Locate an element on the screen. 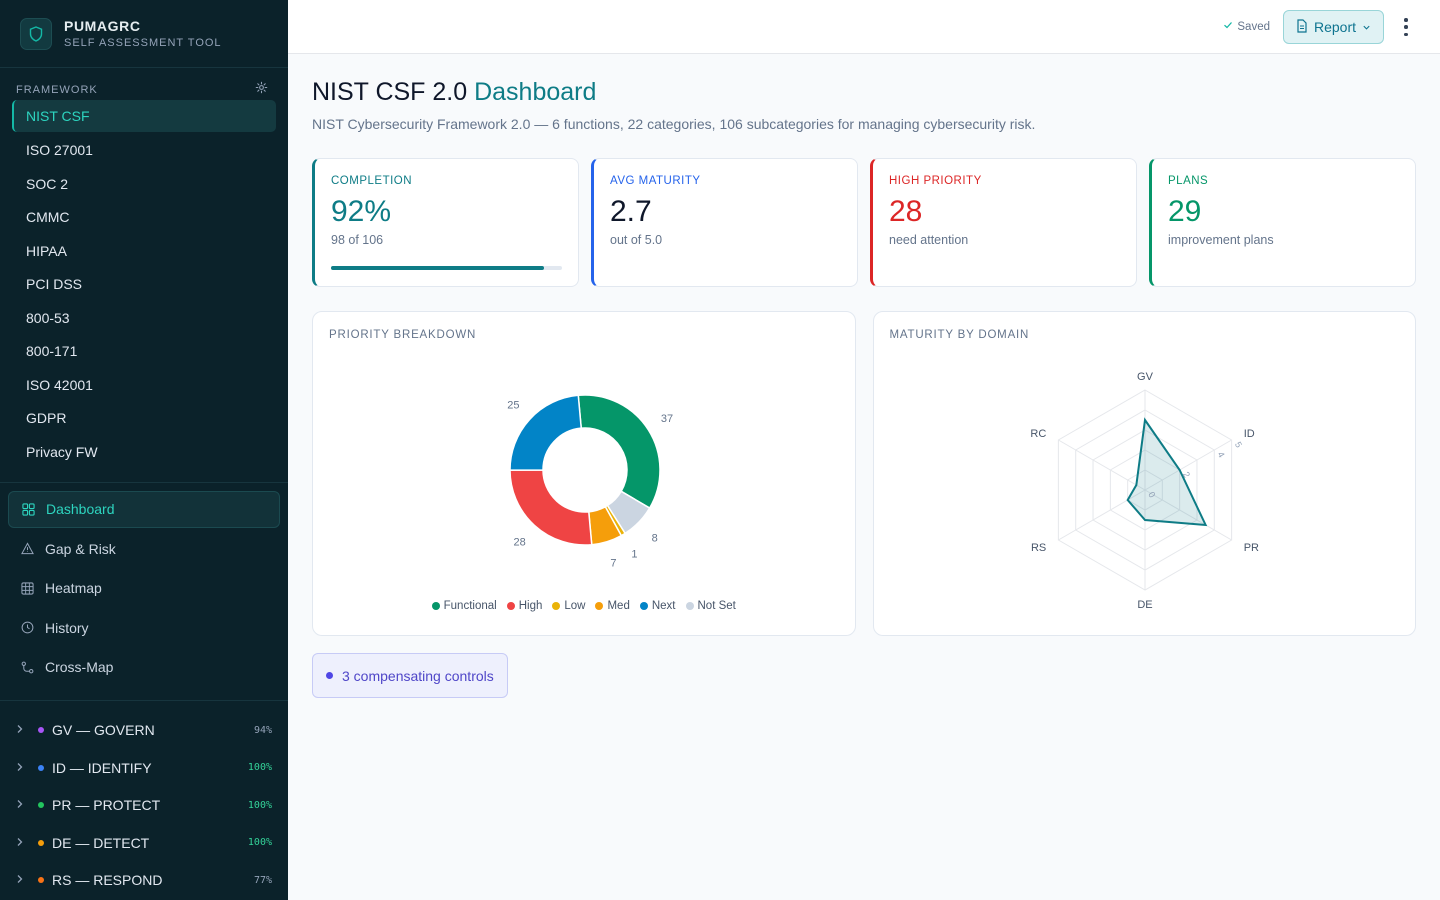 Image resolution: width=1440 pixels, height=900 pixels. domain-item: GV — GOVERN 94% is located at coordinates (144, 731).